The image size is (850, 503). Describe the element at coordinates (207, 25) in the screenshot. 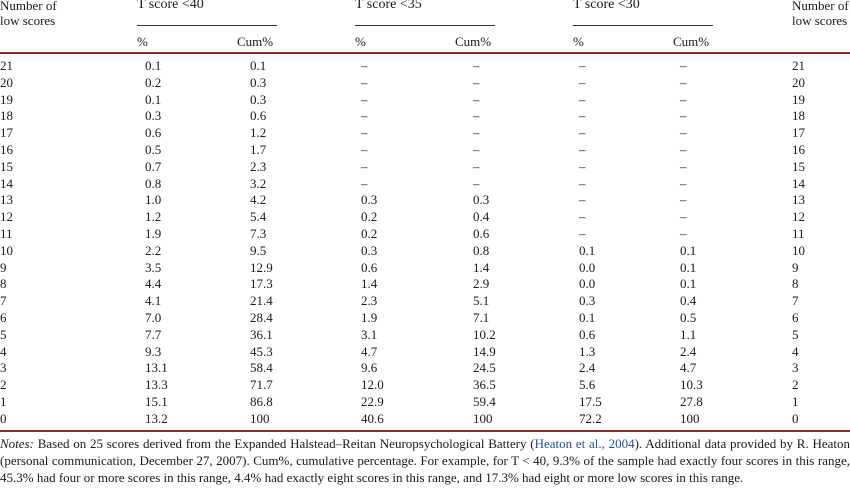

I see `group-underline-t40` at that location.